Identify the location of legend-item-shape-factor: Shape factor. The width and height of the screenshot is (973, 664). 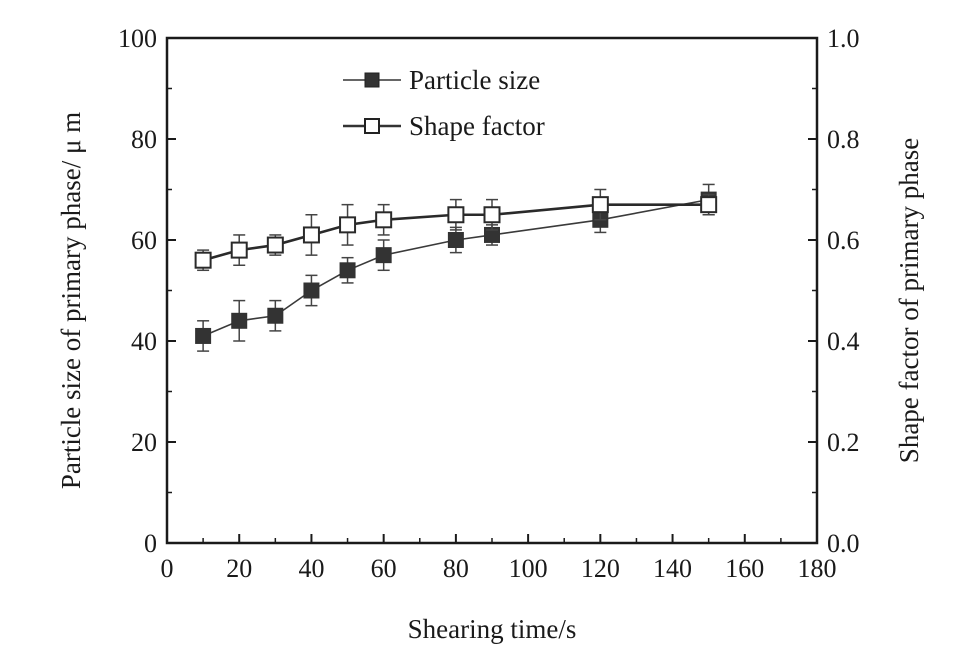
(444, 126).